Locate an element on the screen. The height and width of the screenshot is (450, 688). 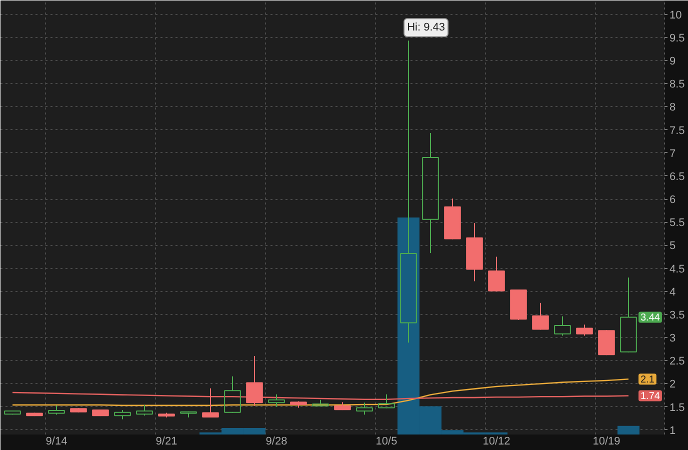
y-tick-label: 7 is located at coordinates (673, 154).